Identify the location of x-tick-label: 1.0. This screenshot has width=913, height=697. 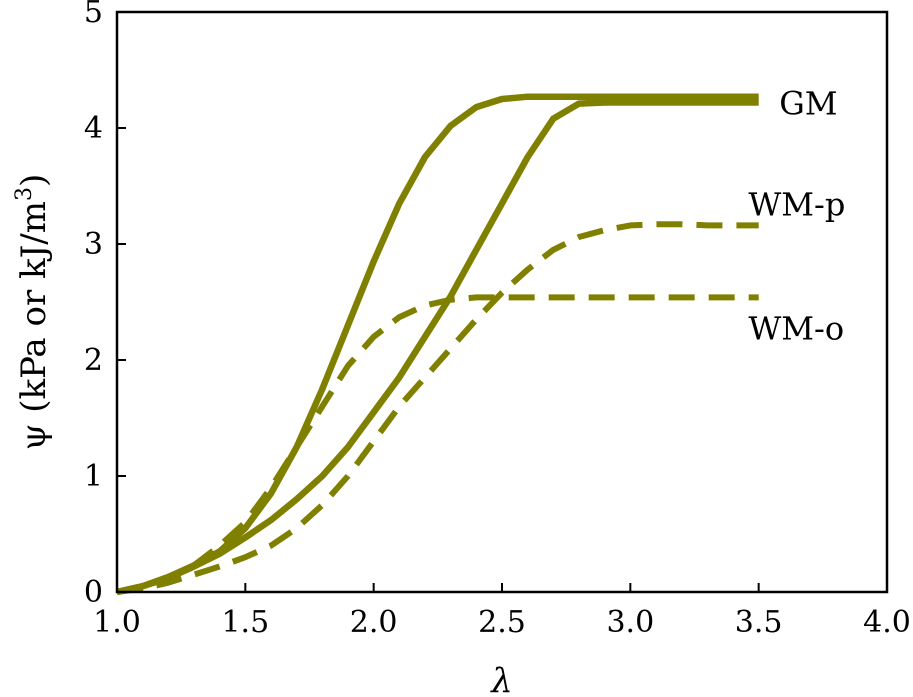
(117, 622).